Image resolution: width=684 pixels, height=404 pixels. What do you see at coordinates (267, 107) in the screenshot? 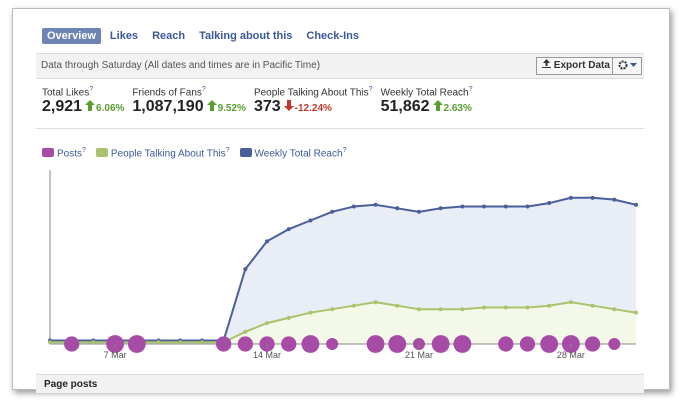
I see `stat-value: 373` at bounding box center [267, 107].